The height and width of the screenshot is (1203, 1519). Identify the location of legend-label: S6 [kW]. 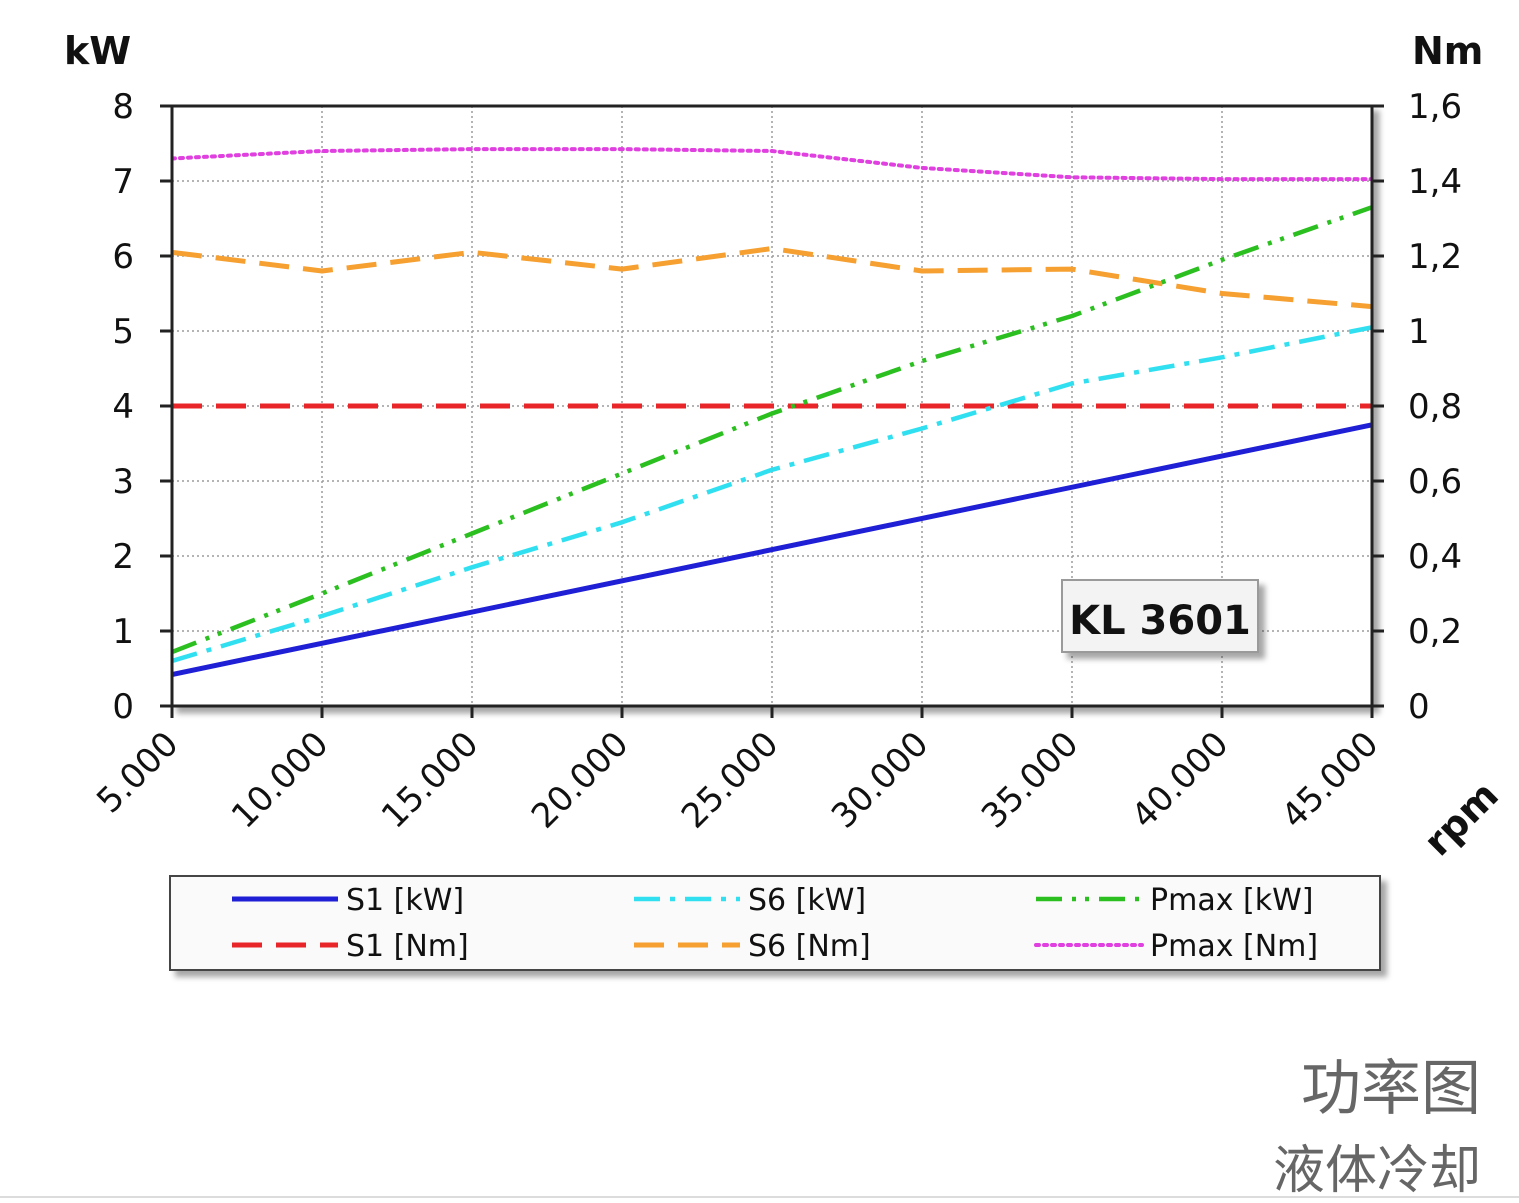
(807, 900).